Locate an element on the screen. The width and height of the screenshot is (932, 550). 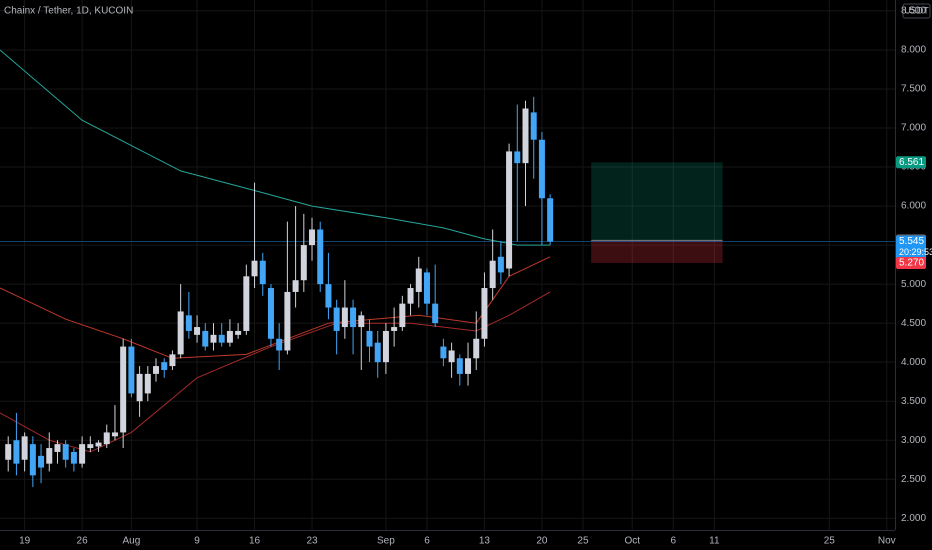
last-price-badge is located at coordinates (911, 247).